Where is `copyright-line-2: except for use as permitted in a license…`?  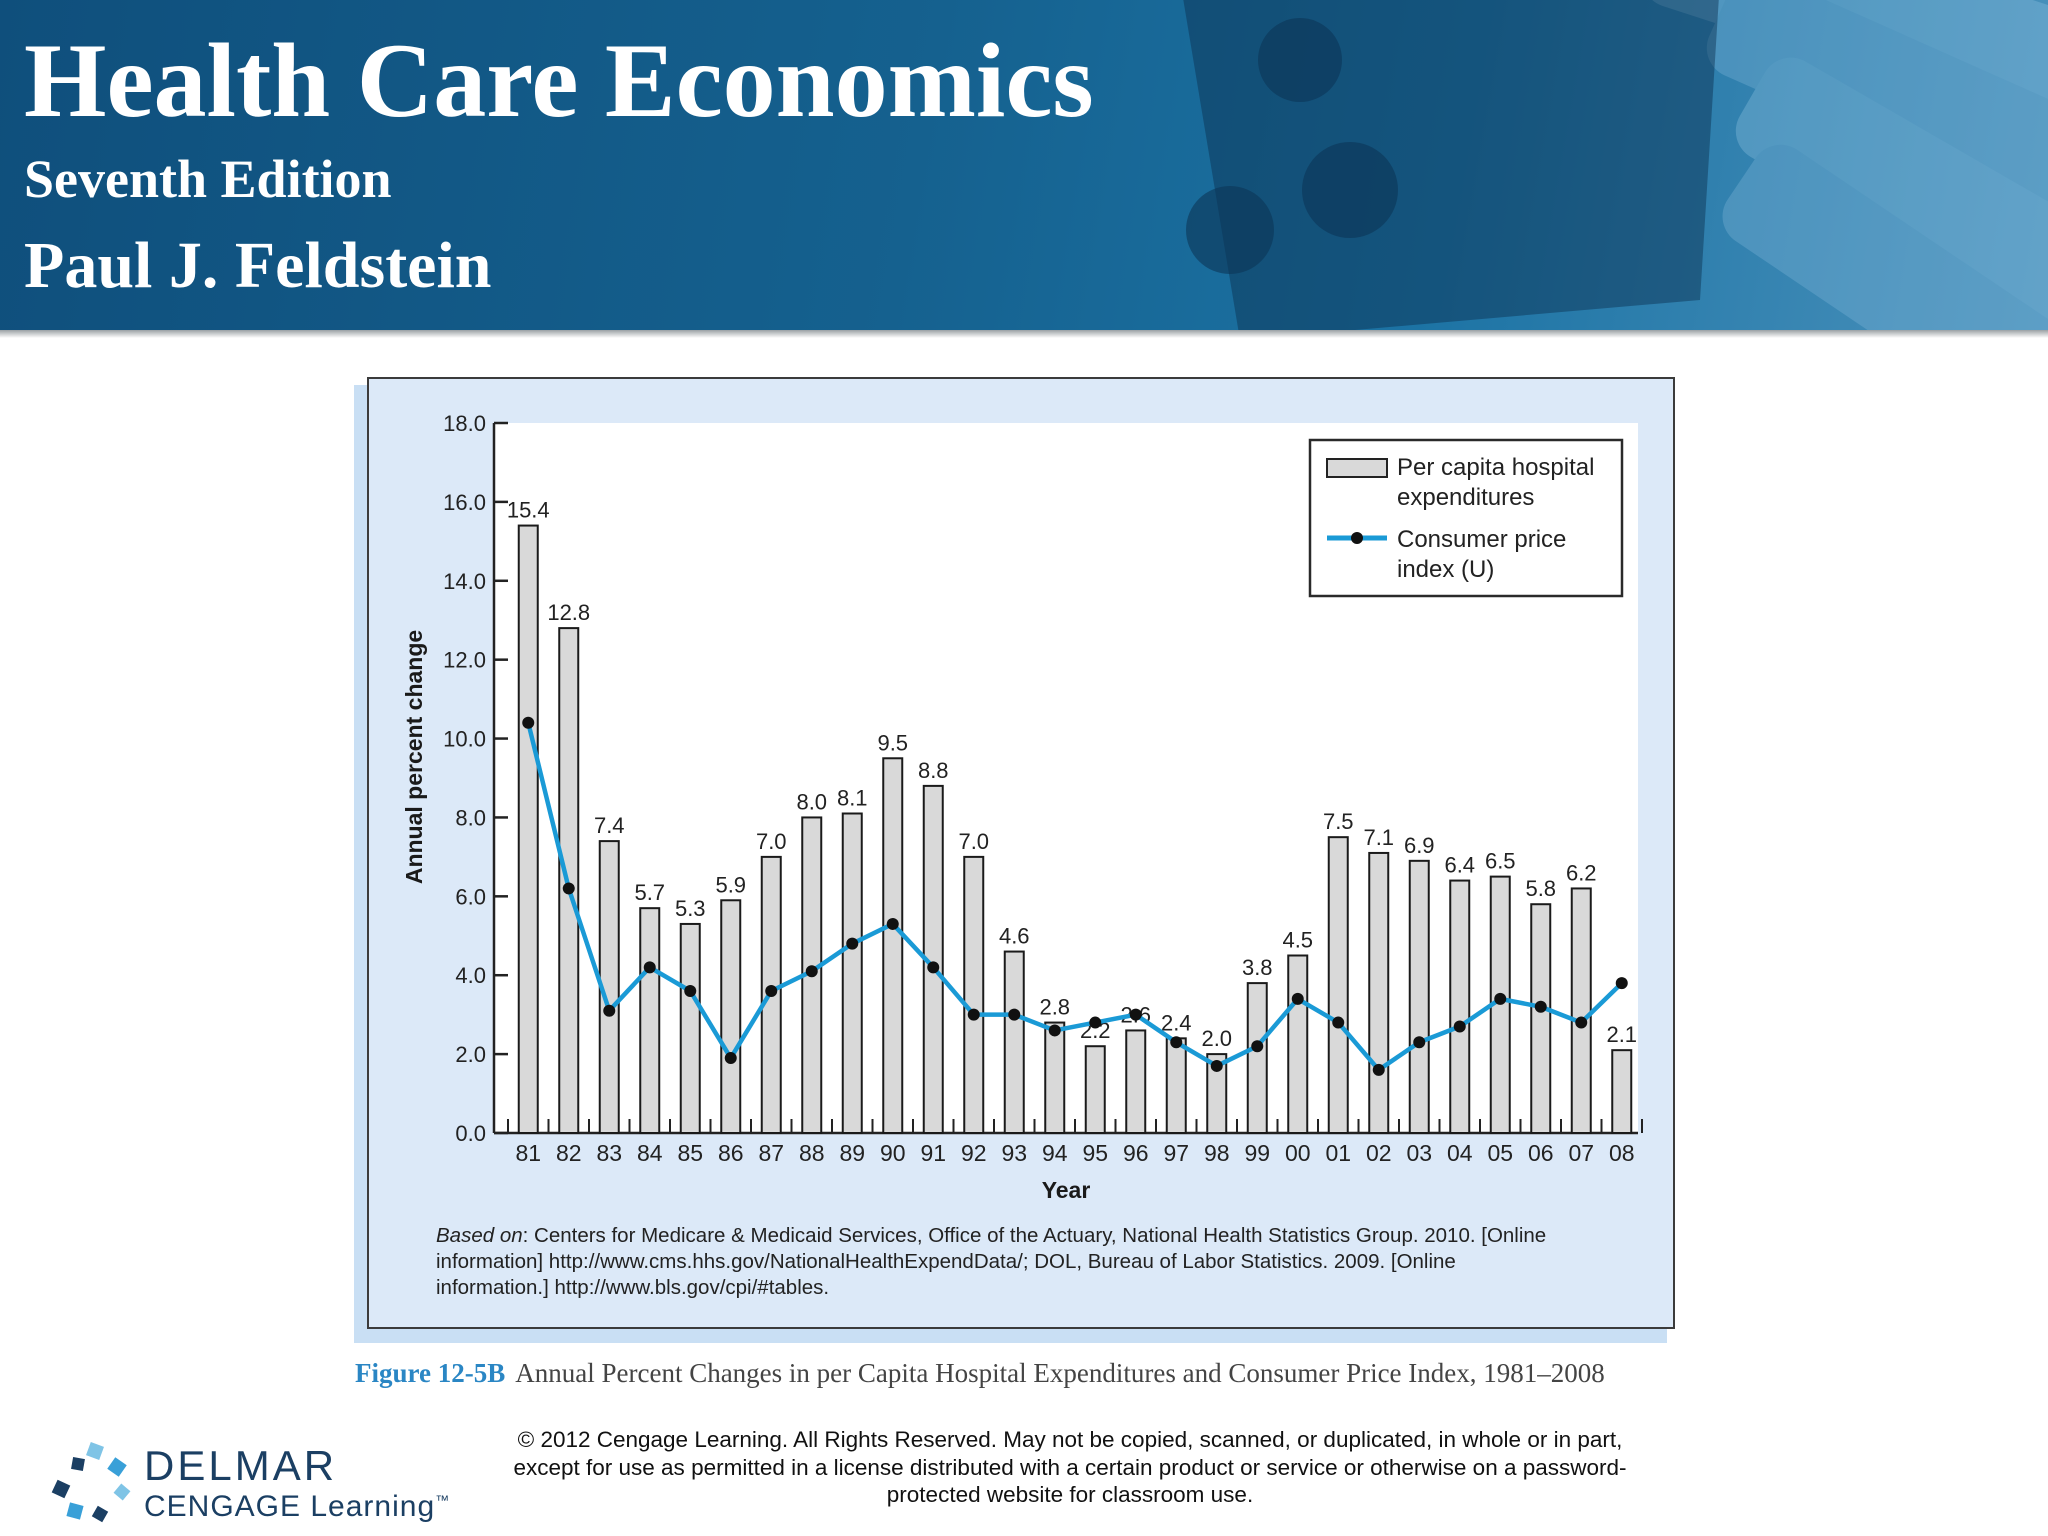
copyright-line-2: except for use as permitted in a license… is located at coordinates (1070, 1467).